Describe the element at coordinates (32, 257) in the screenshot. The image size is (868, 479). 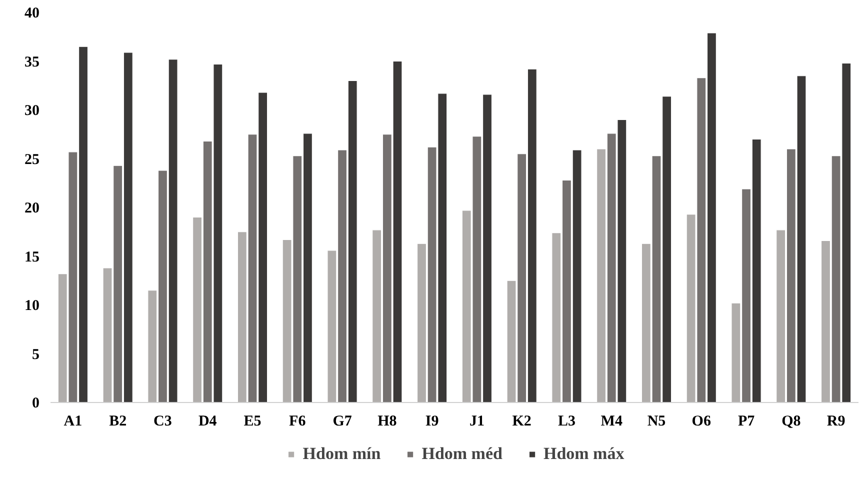
I see `y-tick-label: 15` at that location.